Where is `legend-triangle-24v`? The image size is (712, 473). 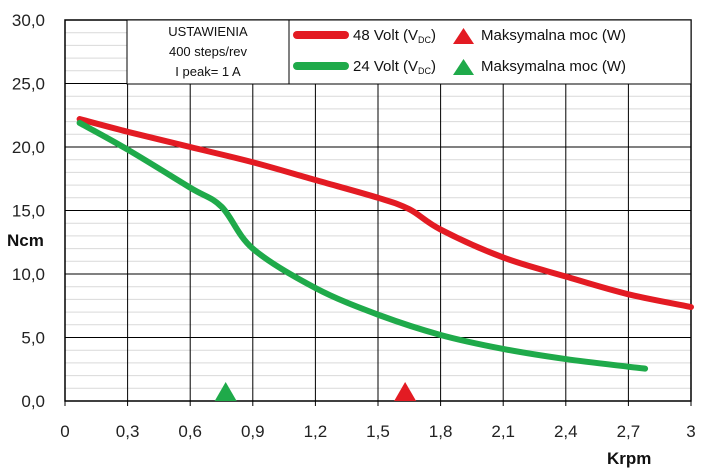 legend-triangle-24v is located at coordinates (463, 67).